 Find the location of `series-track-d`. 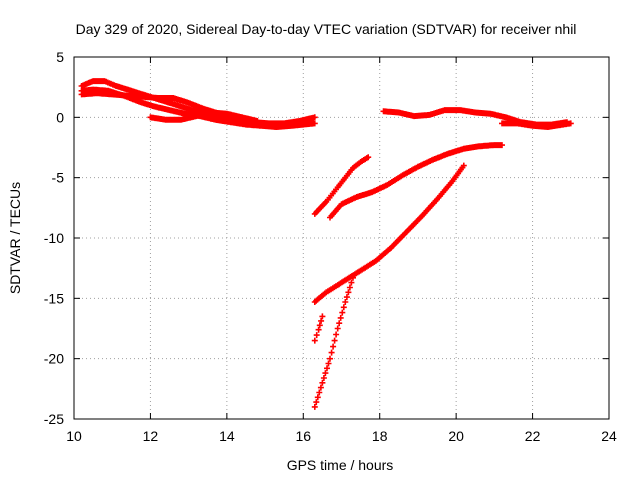

series-track-d is located at coordinates (204, 116).